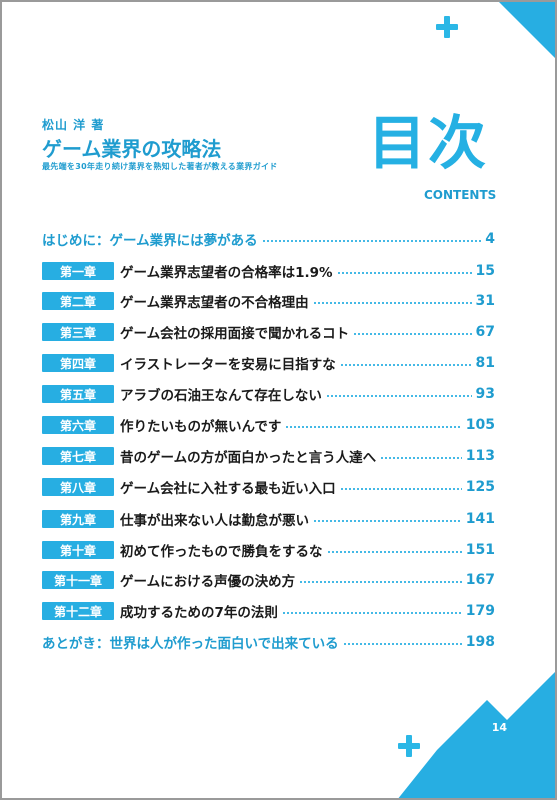 The height and width of the screenshot is (800, 557). What do you see at coordinates (78, 550) in the screenshot?
I see `chapter-chip: 第十章` at bounding box center [78, 550].